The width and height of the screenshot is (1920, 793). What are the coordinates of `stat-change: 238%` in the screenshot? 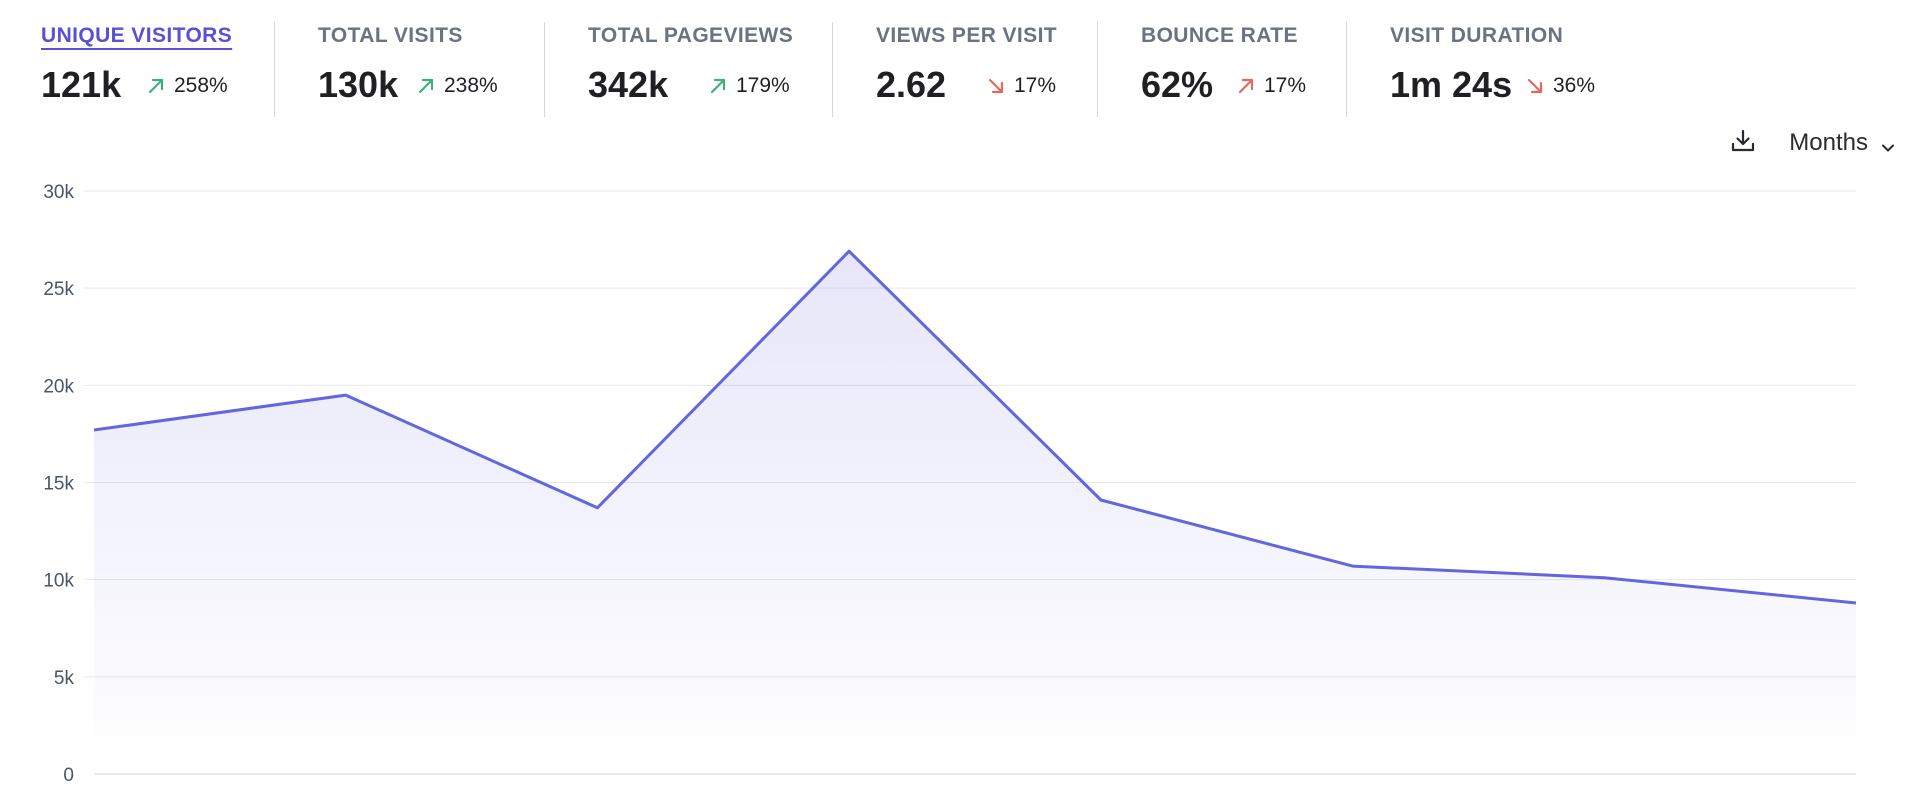 It's located at (457, 86).